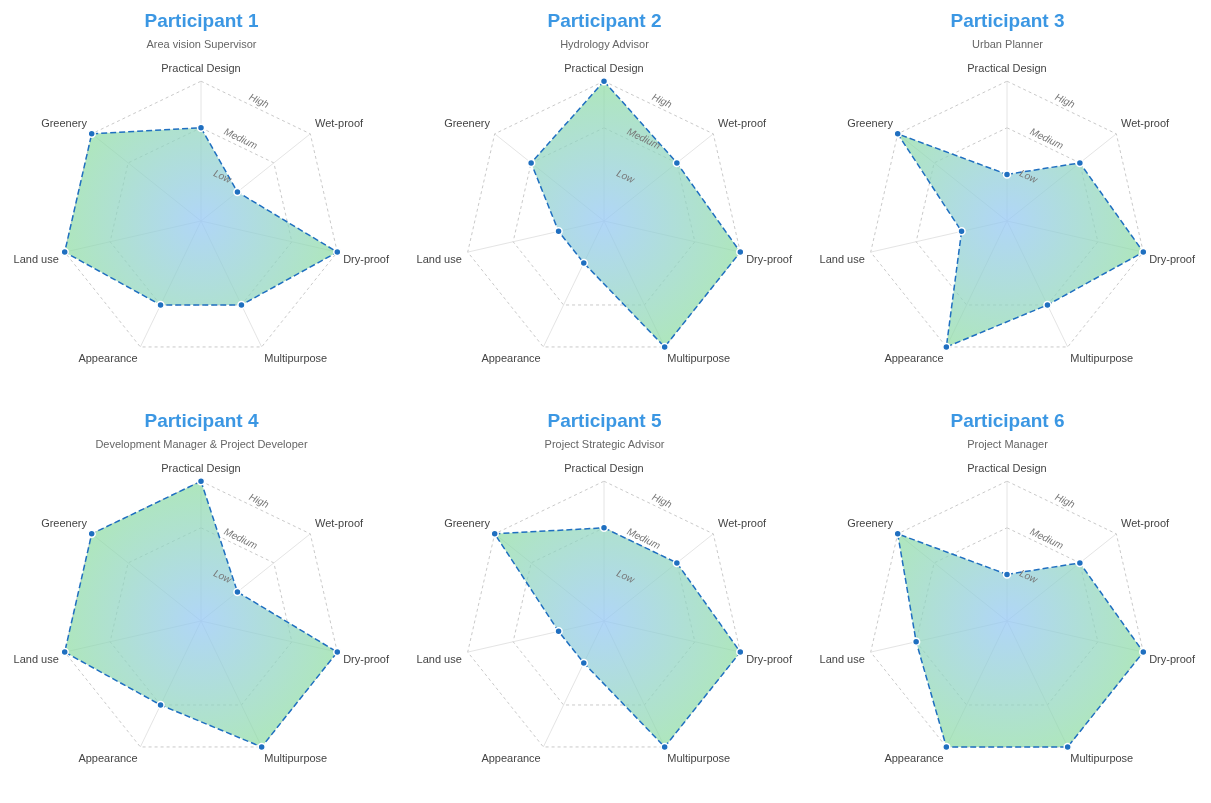 This screenshot has height=803, width=1211. Describe the element at coordinates (604, 444) in the screenshot. I see `chart-subtitle: Project Strategic Advisor` at that location.